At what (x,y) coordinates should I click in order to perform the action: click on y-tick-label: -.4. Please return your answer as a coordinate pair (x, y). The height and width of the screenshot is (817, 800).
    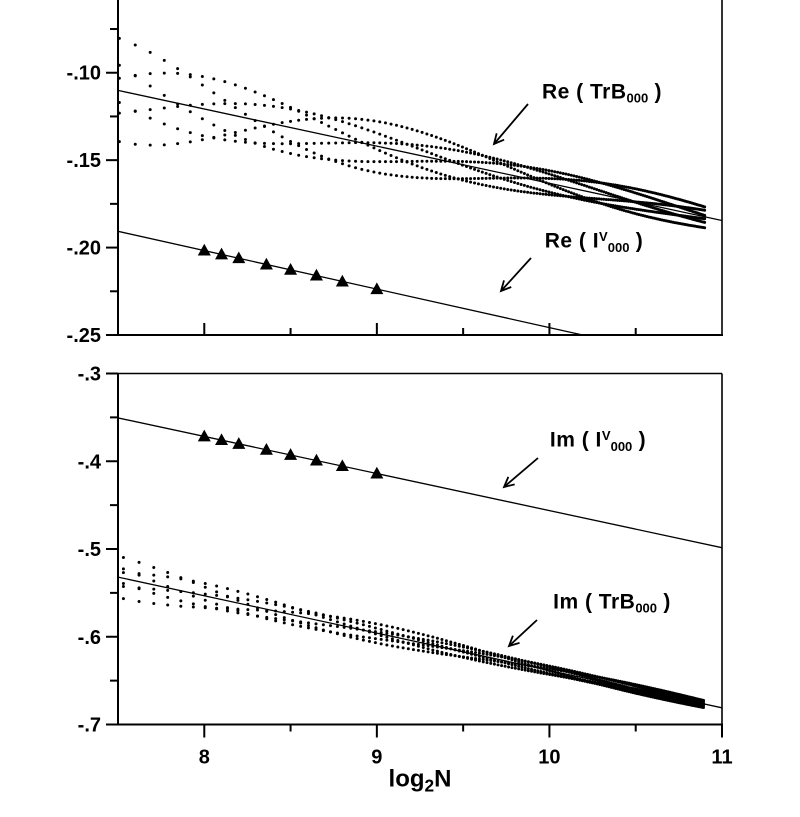
    Looking at the image, I should click on (90, 462).